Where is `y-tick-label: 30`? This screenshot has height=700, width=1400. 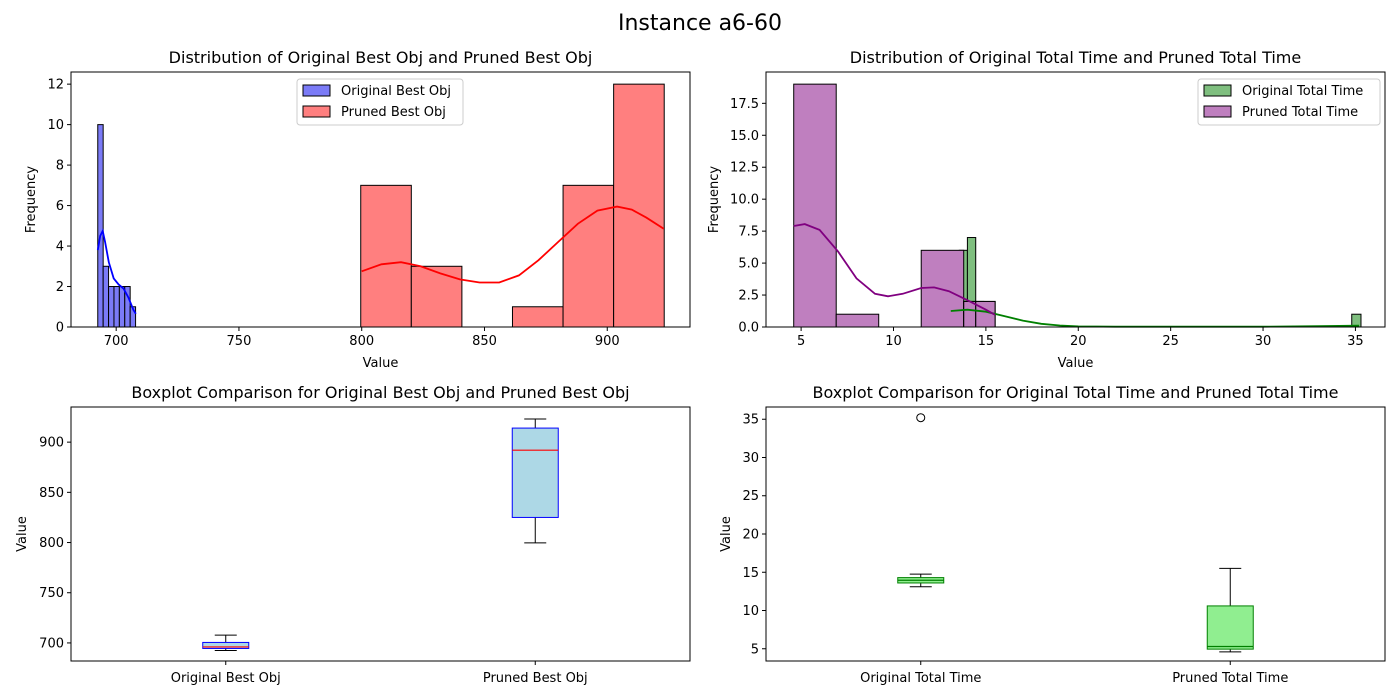
y-tick-label: 30 is located at coordinates (750, 458).